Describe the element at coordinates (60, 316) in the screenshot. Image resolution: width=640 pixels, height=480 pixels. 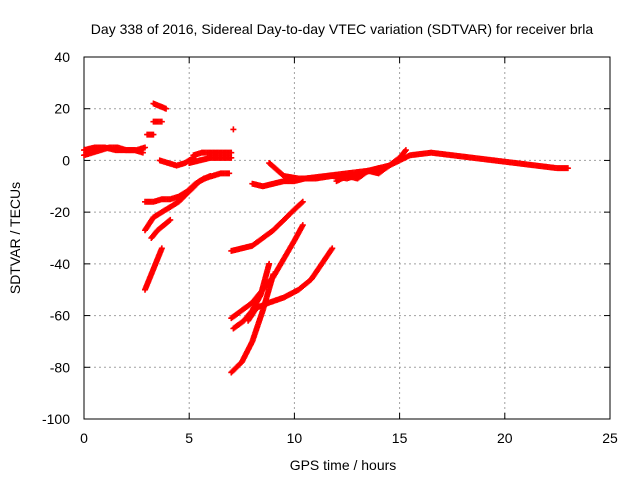
I see `y-tick-label: -60` at that location.